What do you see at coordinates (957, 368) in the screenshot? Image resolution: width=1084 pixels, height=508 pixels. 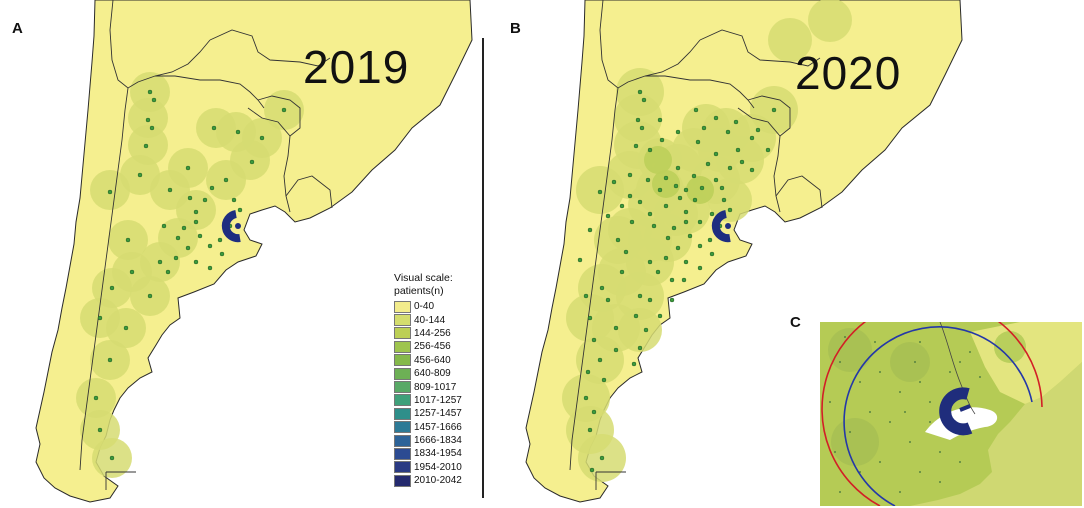 I see `inset-border` at bounding box center [957, 368].